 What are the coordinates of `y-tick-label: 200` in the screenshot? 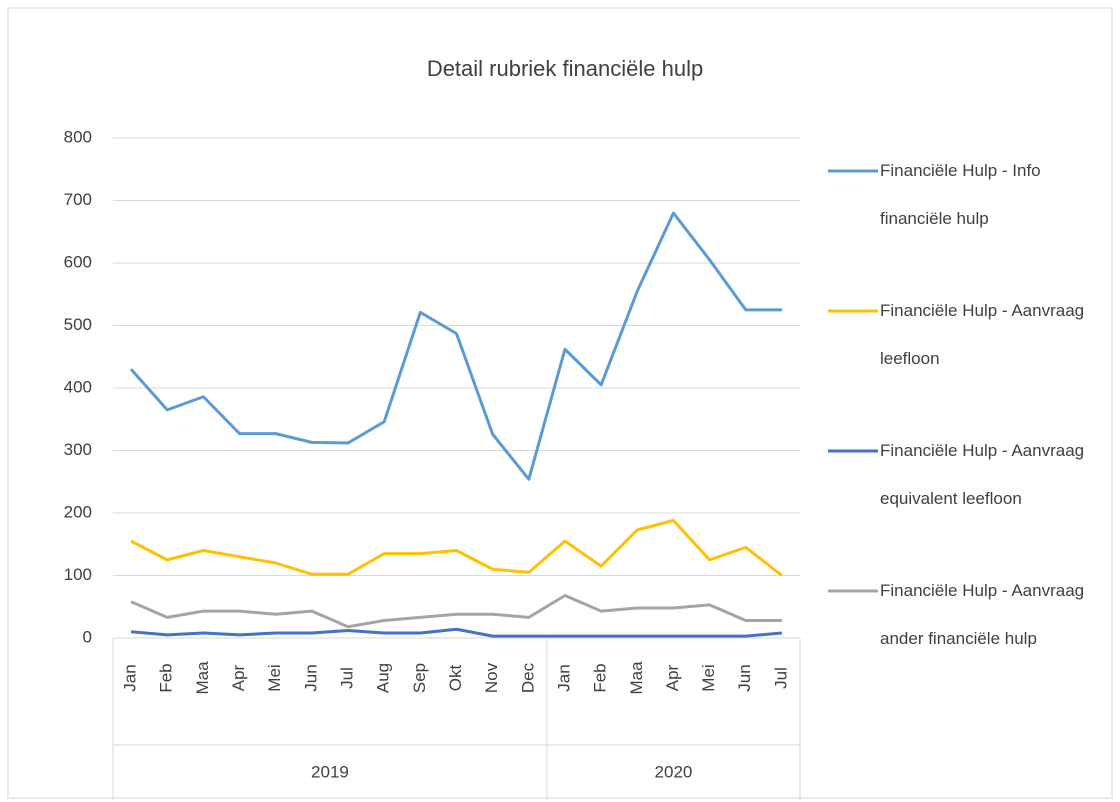 It's located at (78, 511).